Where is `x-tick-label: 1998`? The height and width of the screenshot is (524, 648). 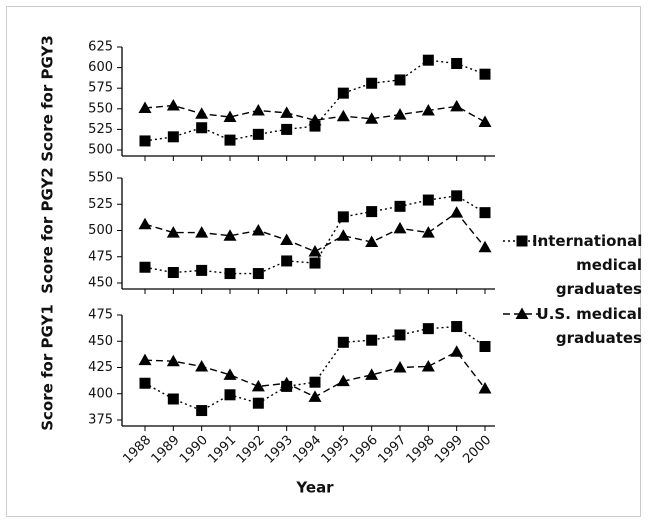 x-tick-label: 1998 is located at coordinates (421, 450).